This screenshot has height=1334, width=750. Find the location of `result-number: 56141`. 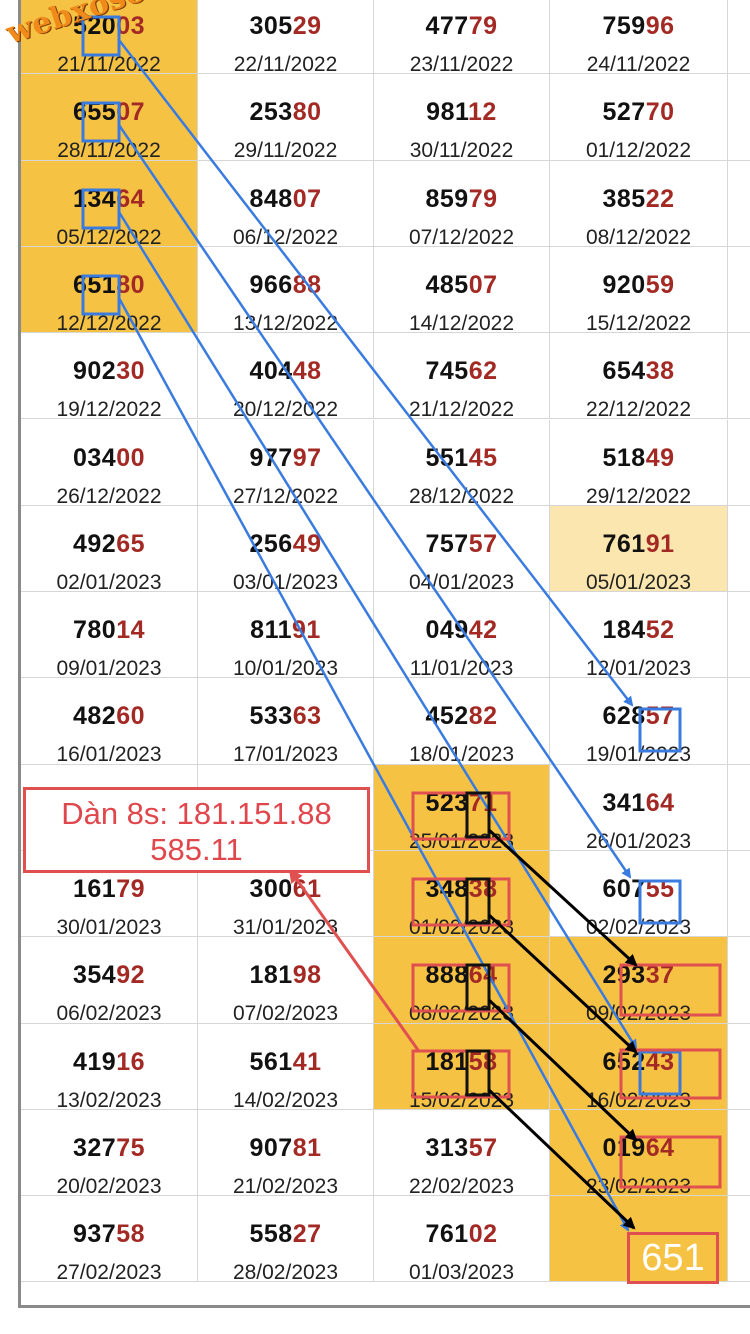

result-number: 56141 is located at coordinates (285, 1062).